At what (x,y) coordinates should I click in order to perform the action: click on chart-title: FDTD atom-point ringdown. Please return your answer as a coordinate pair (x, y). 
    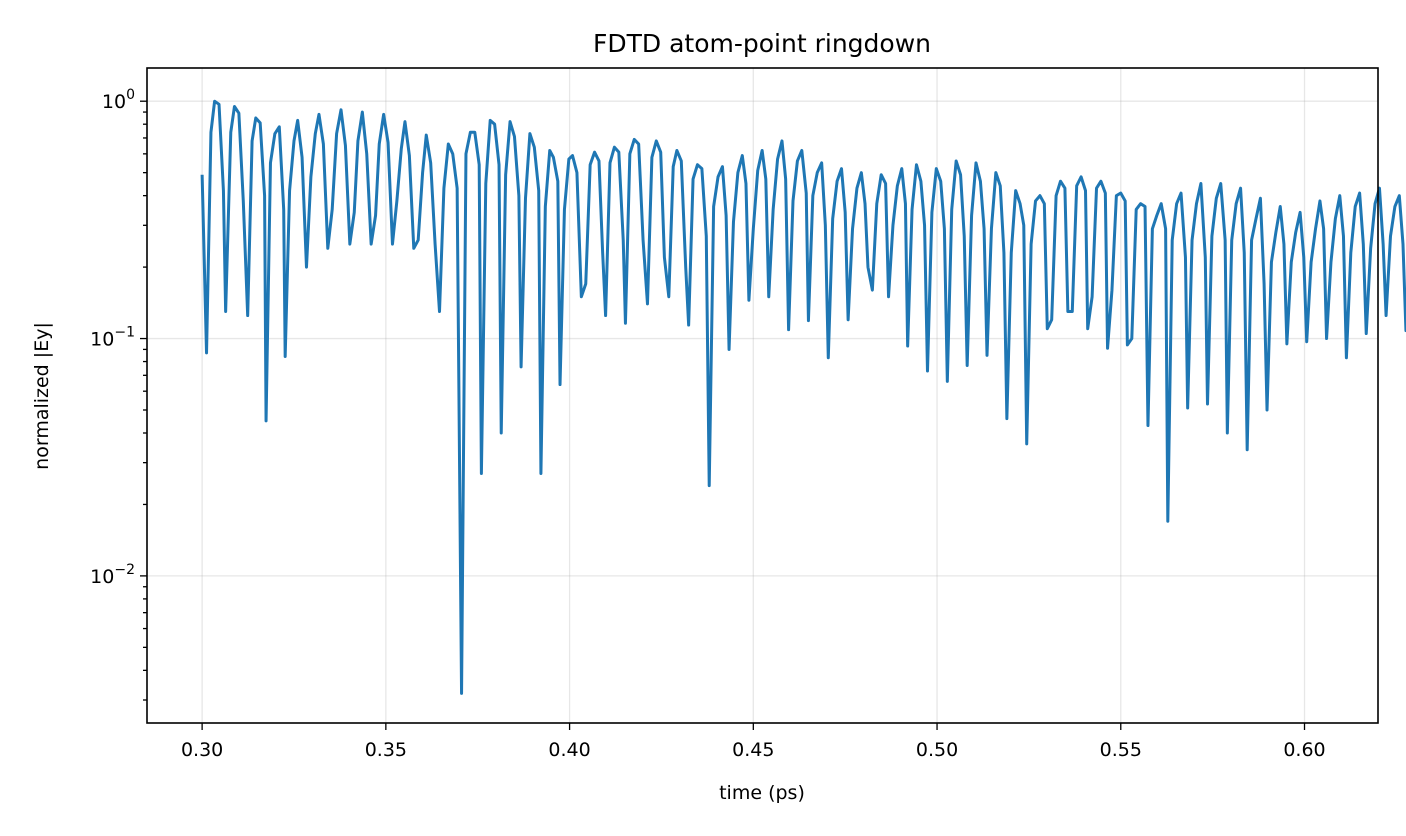
    Looking at the image, I should click on (762, 43).